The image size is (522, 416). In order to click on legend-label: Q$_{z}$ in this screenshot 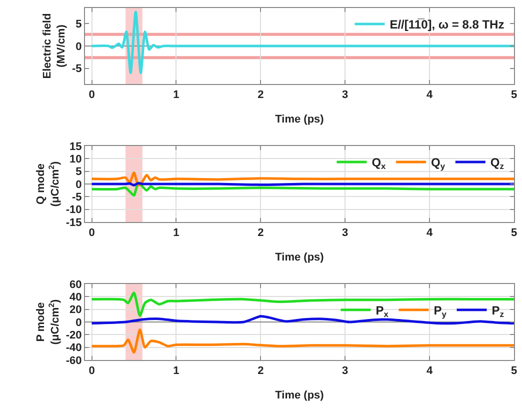, I will do `click(497, 164)`.